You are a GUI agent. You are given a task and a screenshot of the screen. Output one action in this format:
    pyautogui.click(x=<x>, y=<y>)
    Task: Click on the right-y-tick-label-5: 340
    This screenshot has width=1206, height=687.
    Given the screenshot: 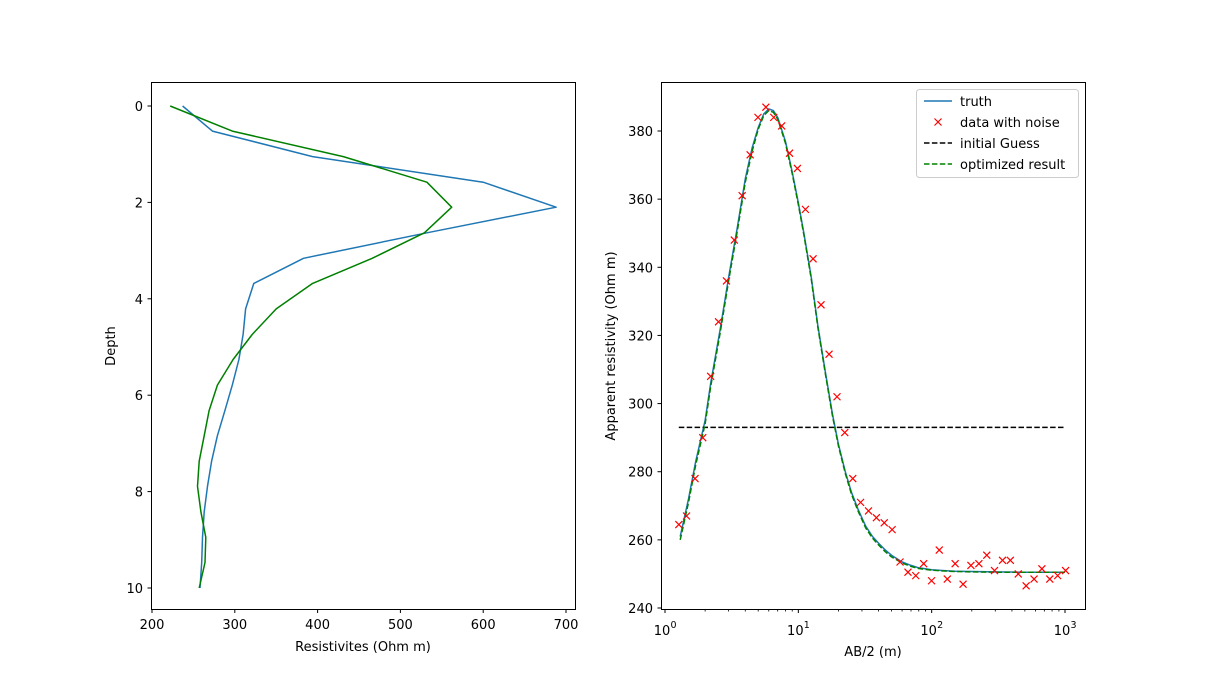 What is the action you would take?
    pyautogui.click(x=640, y=268)
    